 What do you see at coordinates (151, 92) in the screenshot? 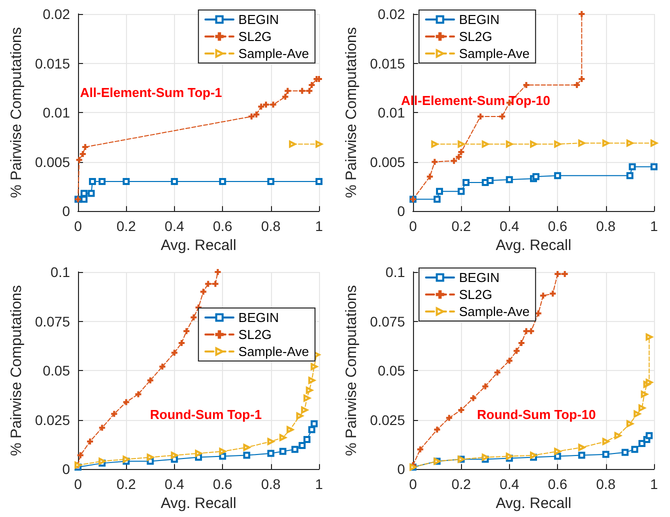
I see `annotation: All-Element-Sum Top-1` at bounding box center [151, 92].